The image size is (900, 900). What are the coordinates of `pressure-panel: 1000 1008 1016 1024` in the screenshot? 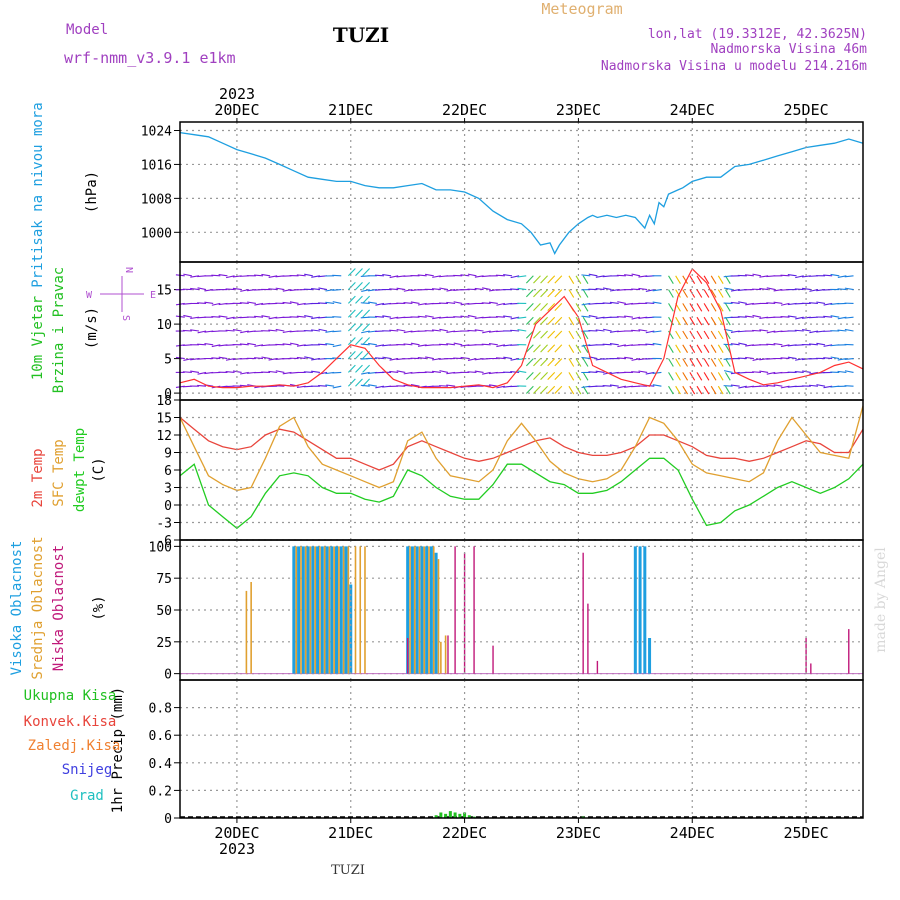 It's located at (502, 192).